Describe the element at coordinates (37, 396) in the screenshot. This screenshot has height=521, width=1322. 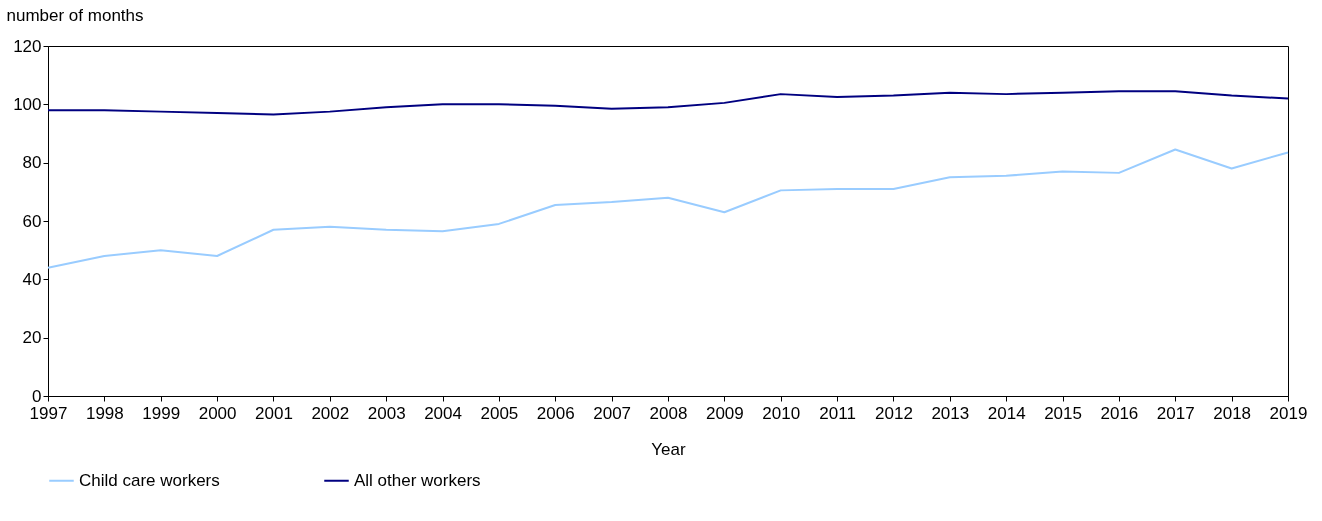
I see `y-tick-label: 0` at that location.